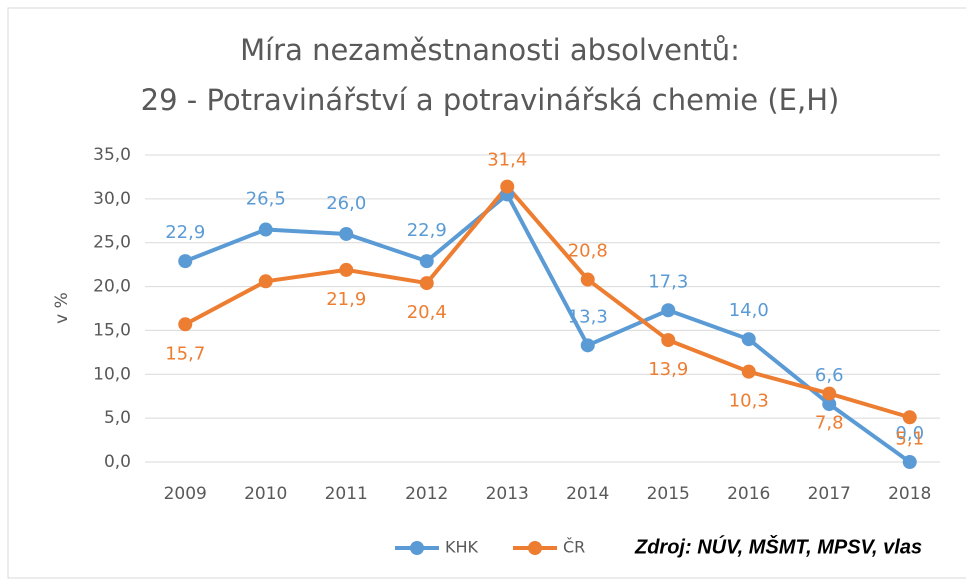  I want to click on data-label: 17,3, so click(668, 281).